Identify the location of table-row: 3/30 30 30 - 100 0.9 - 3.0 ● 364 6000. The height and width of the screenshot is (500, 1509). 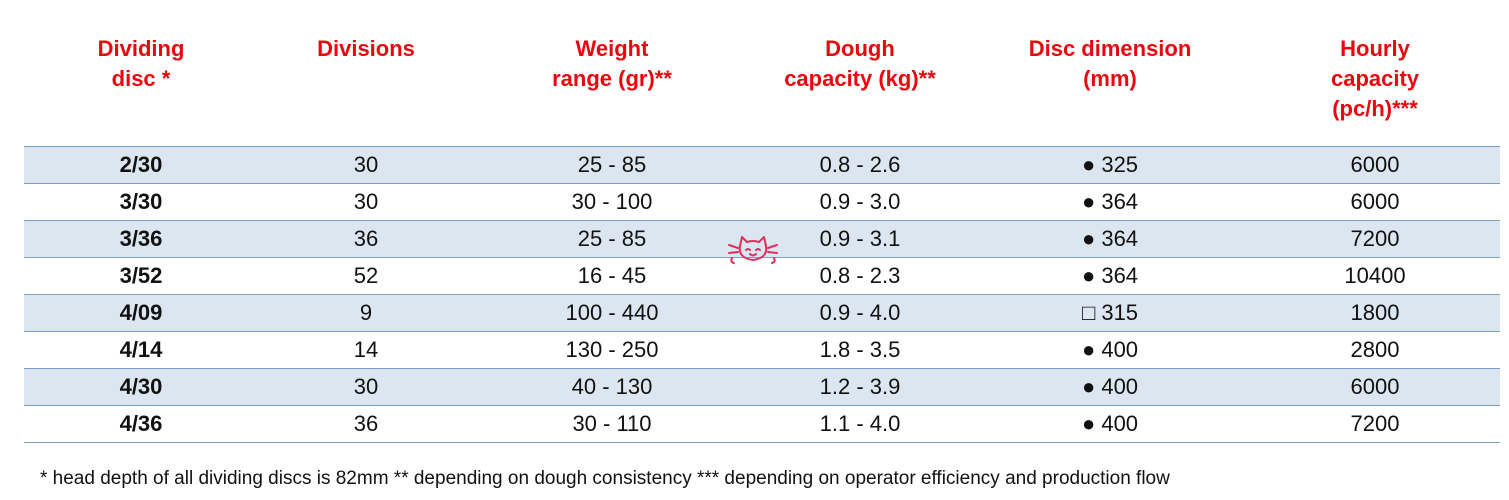
(762, 202).